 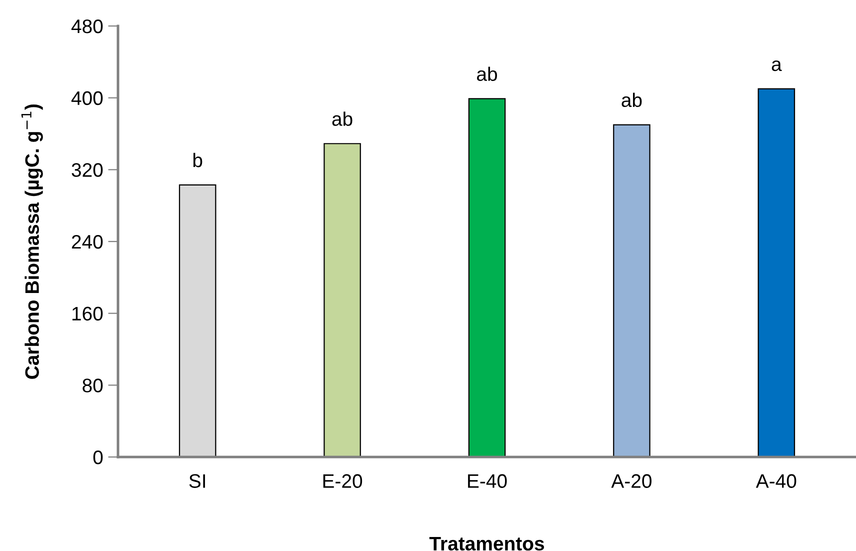 I want to click on y-tick-label: 400, so click(x=87, y=98).